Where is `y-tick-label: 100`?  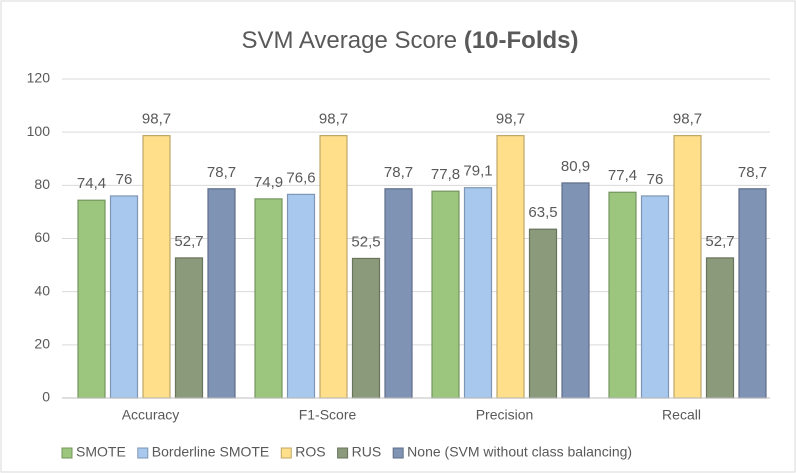
y-tick-label: 100 is located at coordinates (39, 131).